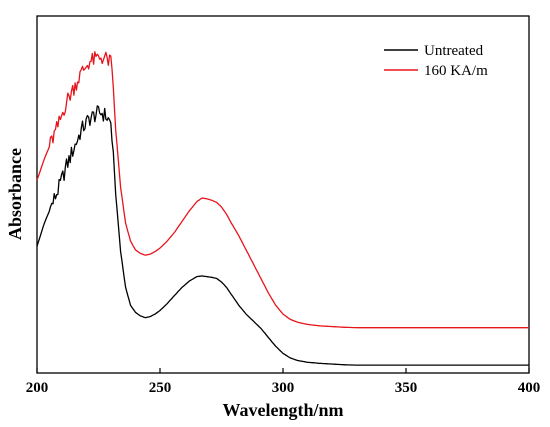 This screenshot has width=550, height=427. What do you see at coordinates (282, 410) in the screenshot?
I see `x-axis-title: Wavelength/nm` at bounding box center [282, 410].